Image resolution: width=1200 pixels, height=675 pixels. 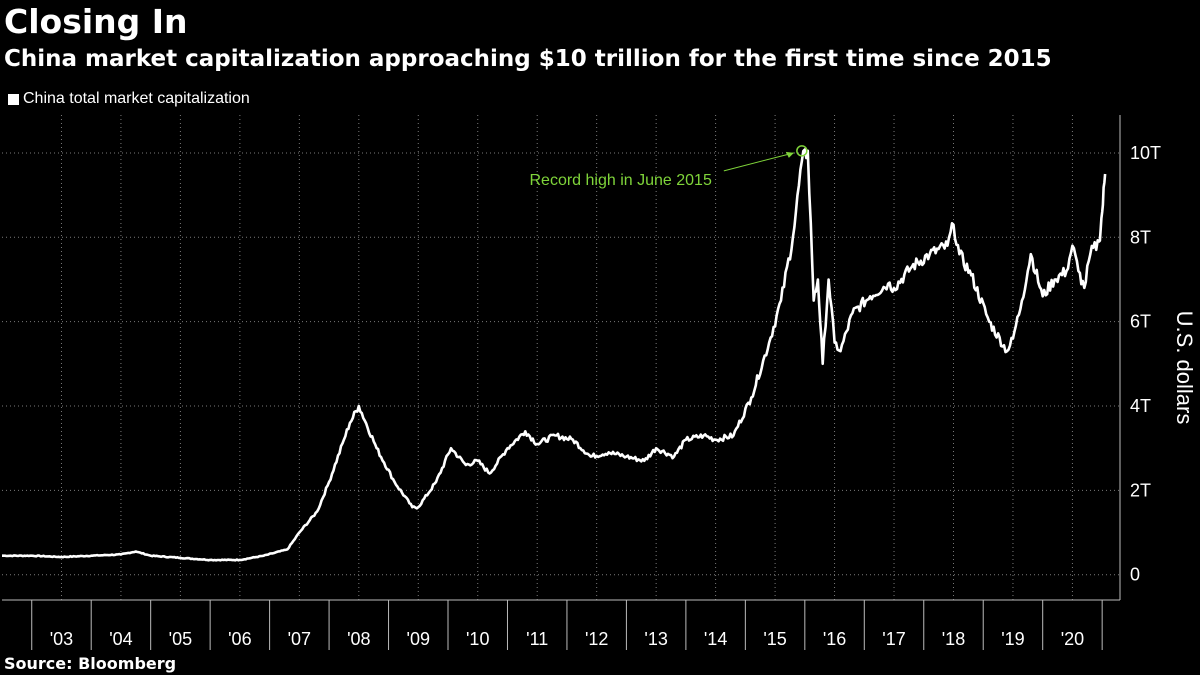 I want to click on x-tick-label: '10, so click(x=477, y=639).